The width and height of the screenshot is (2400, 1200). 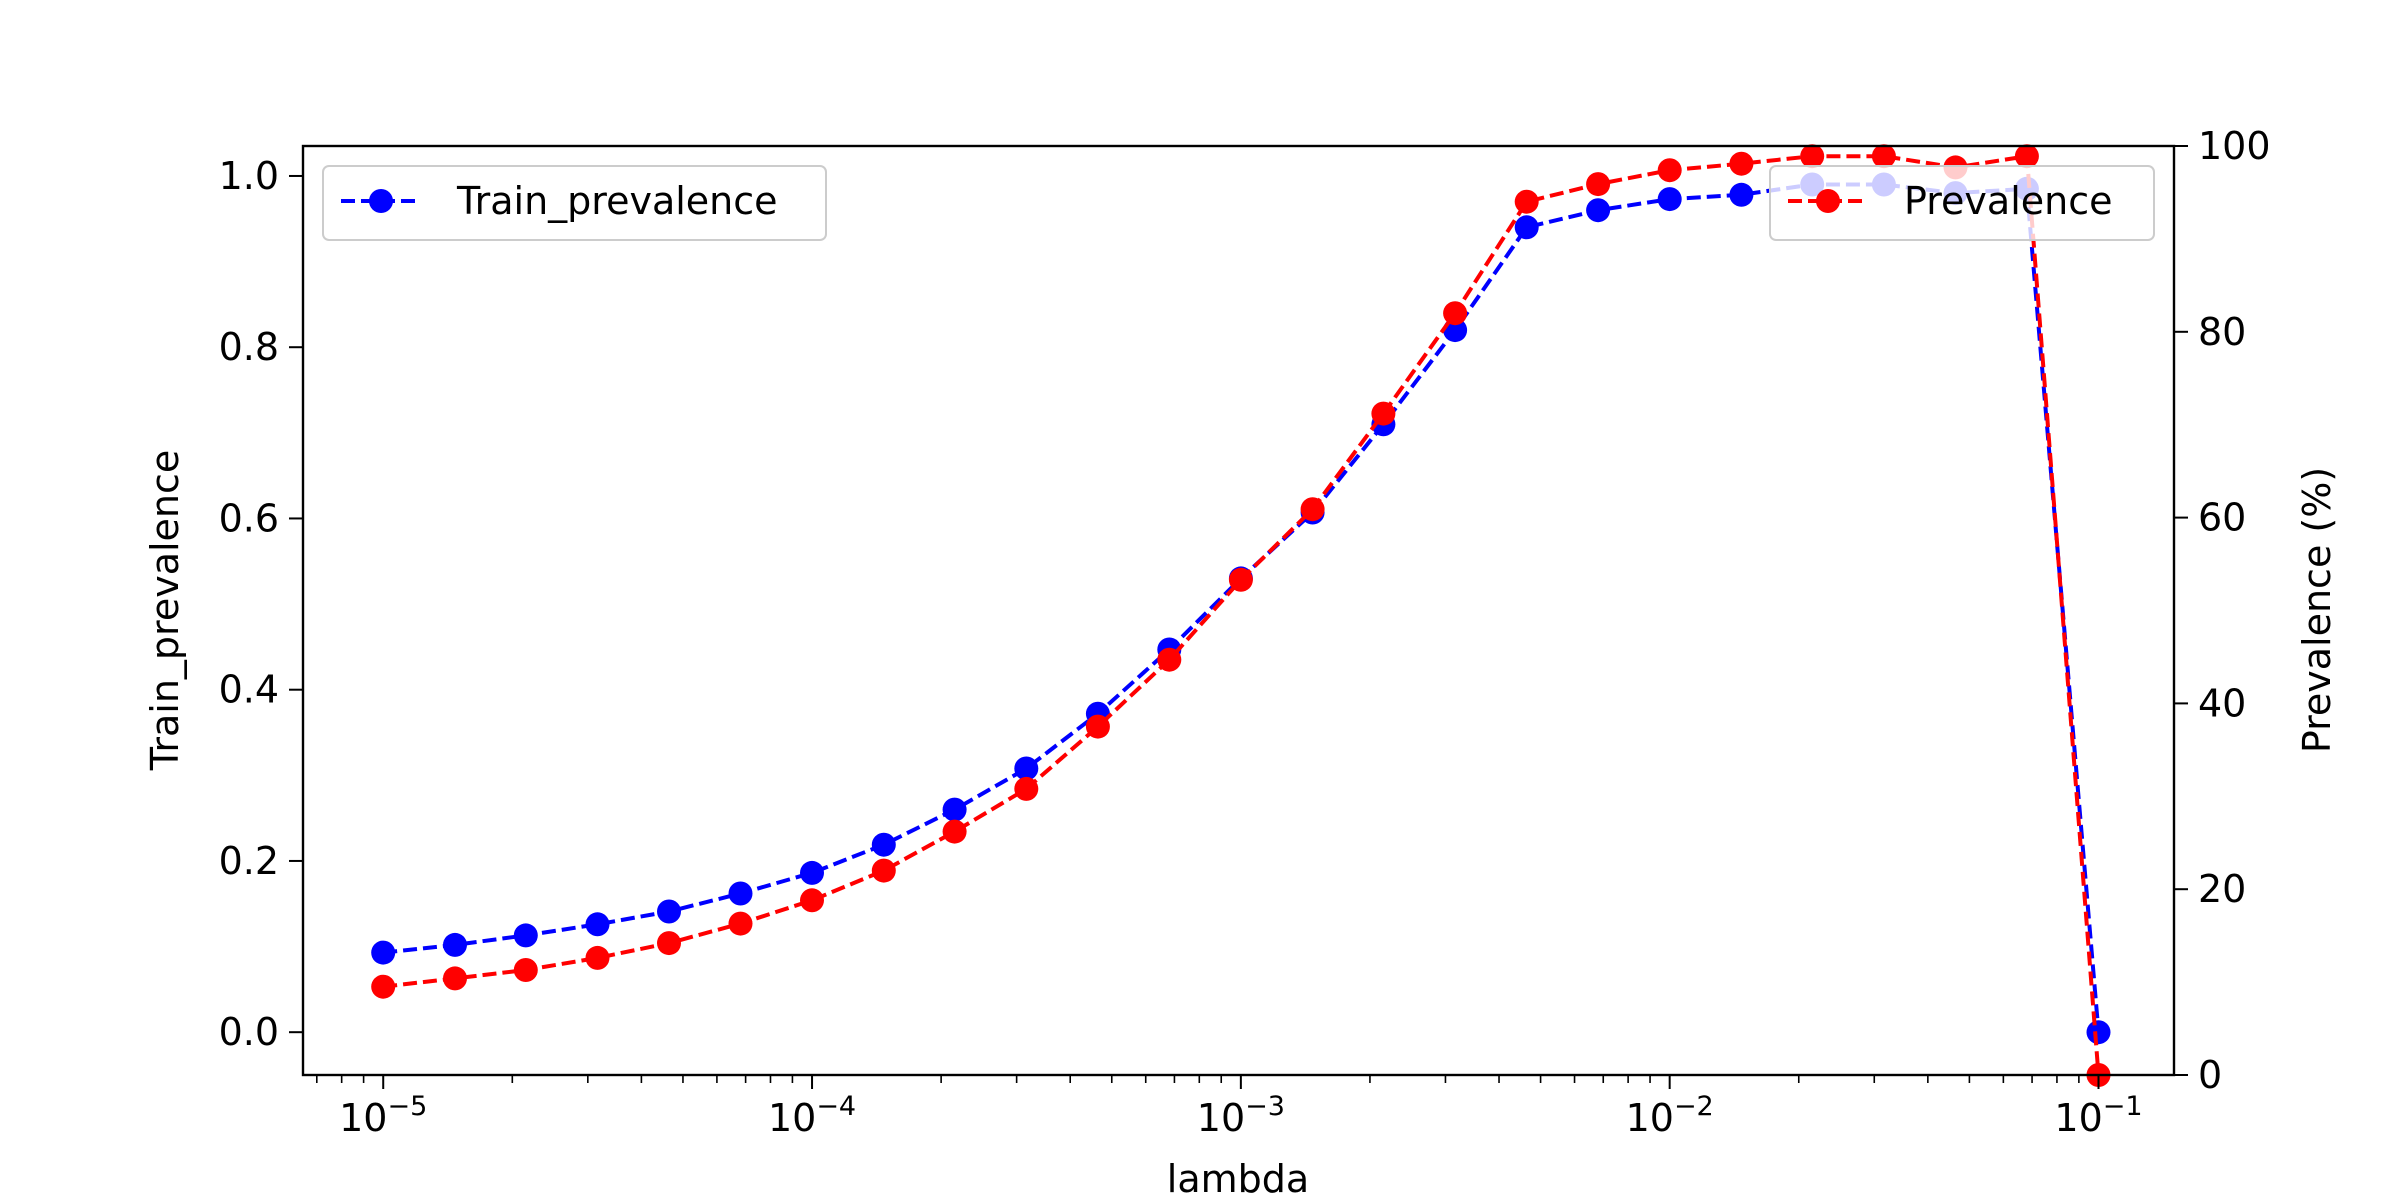 What do you see at coordinates (2317, 610) in the screenshot?
I see `right-y-axis-label: Prevalence (%)` at bounding box center [2317, 610].